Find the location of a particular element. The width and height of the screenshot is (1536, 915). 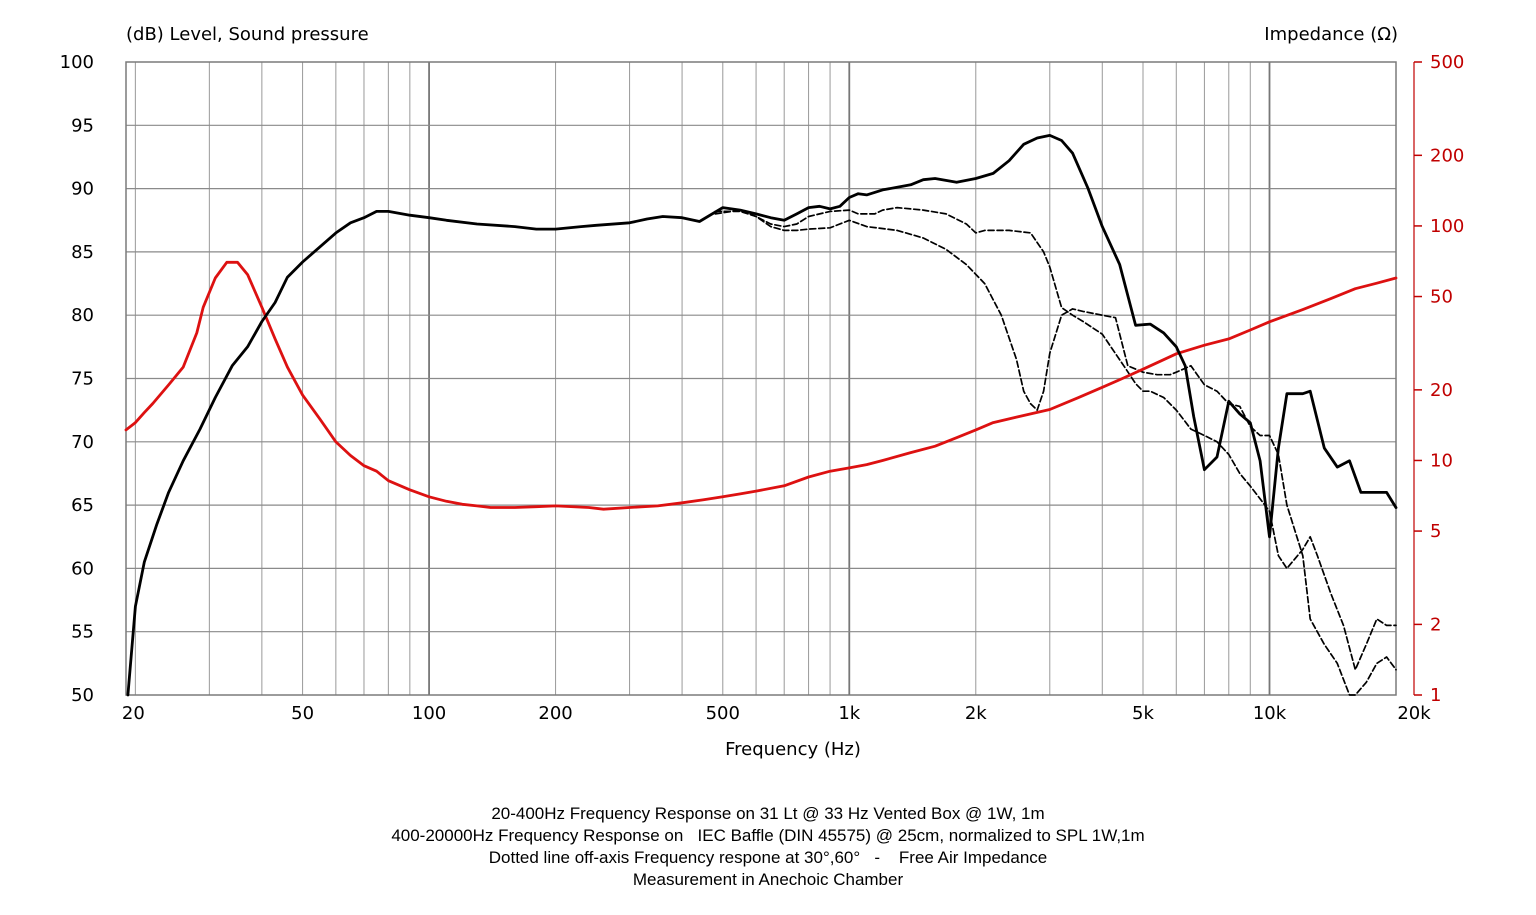

x-tick-label: 1k is located at coordinates (849, 713).